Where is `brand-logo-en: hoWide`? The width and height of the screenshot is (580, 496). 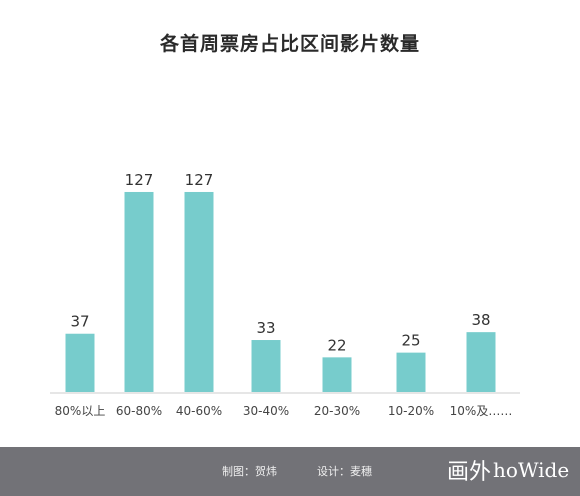 brand-logo-en: hoWide is located at coordinates (531, 470).